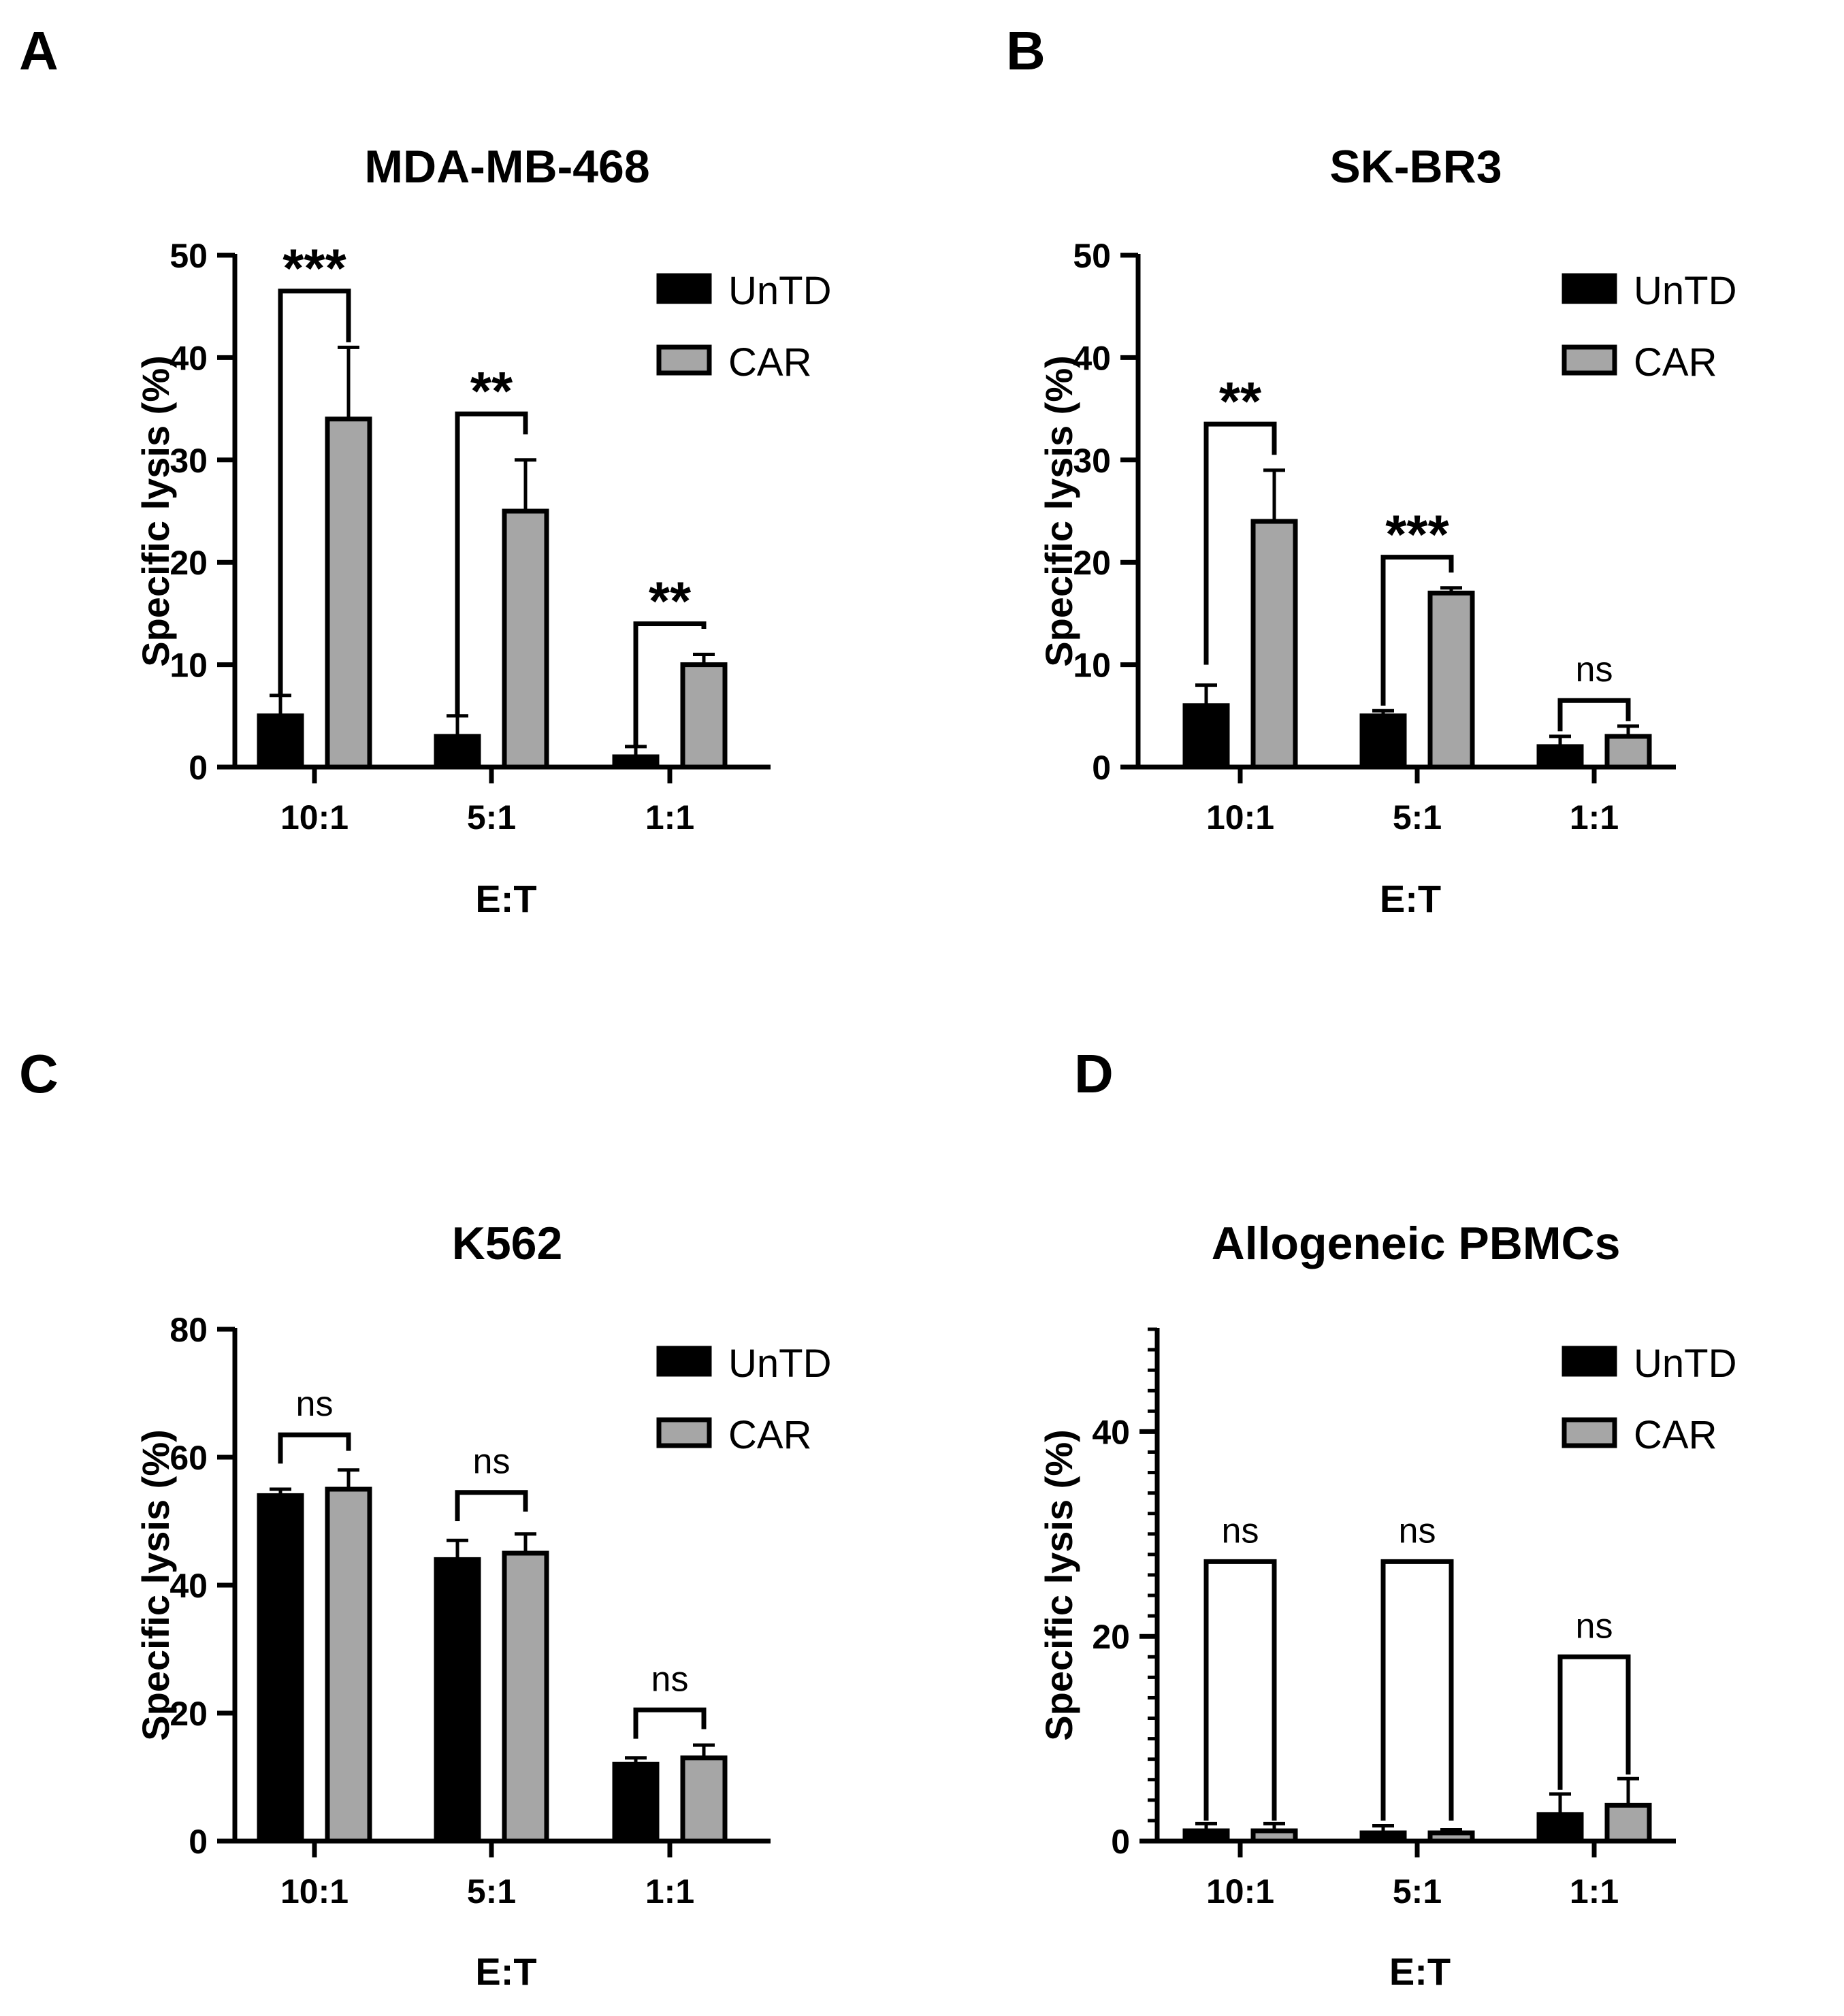  I want to click on panel-letter: A, so click(39, 51).